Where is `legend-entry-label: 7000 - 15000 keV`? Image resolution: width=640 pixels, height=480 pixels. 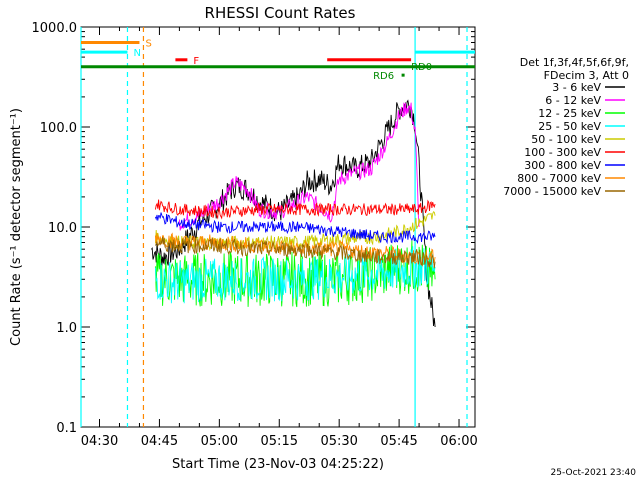 legend-entry-label: 7000 - 15000 keV is located at coordinates (552, 191).